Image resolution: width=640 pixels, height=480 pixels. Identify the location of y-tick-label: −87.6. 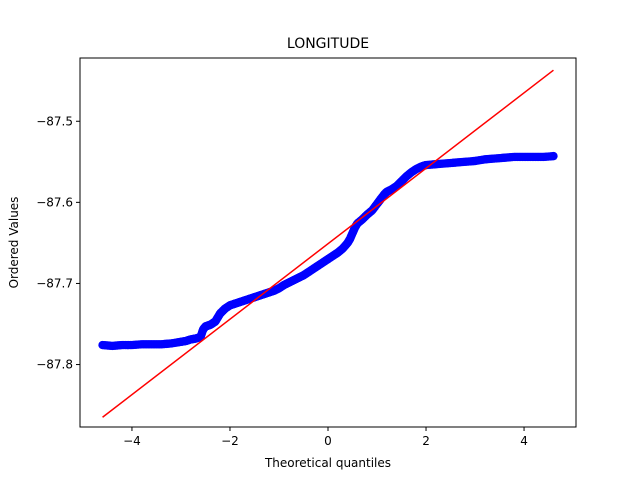
(54, 202).